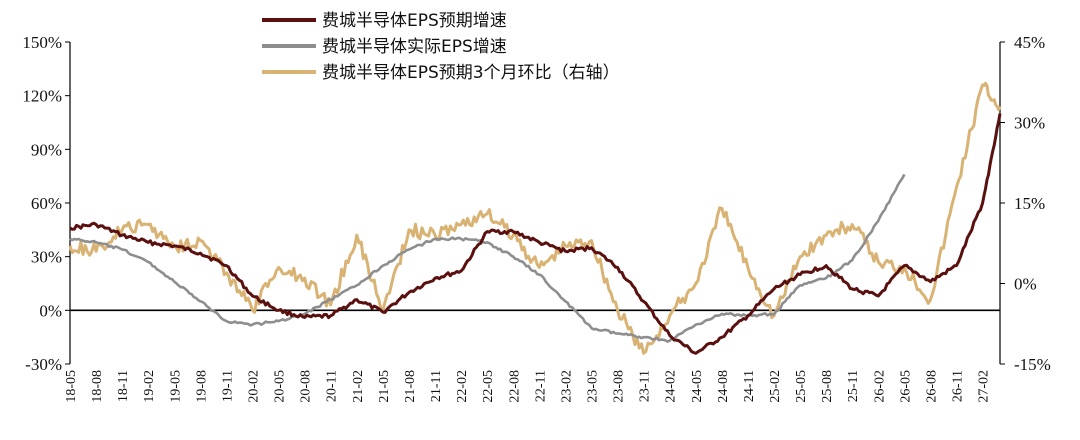  I want to click on x-tick-label: 25-05, so click(801, 386).